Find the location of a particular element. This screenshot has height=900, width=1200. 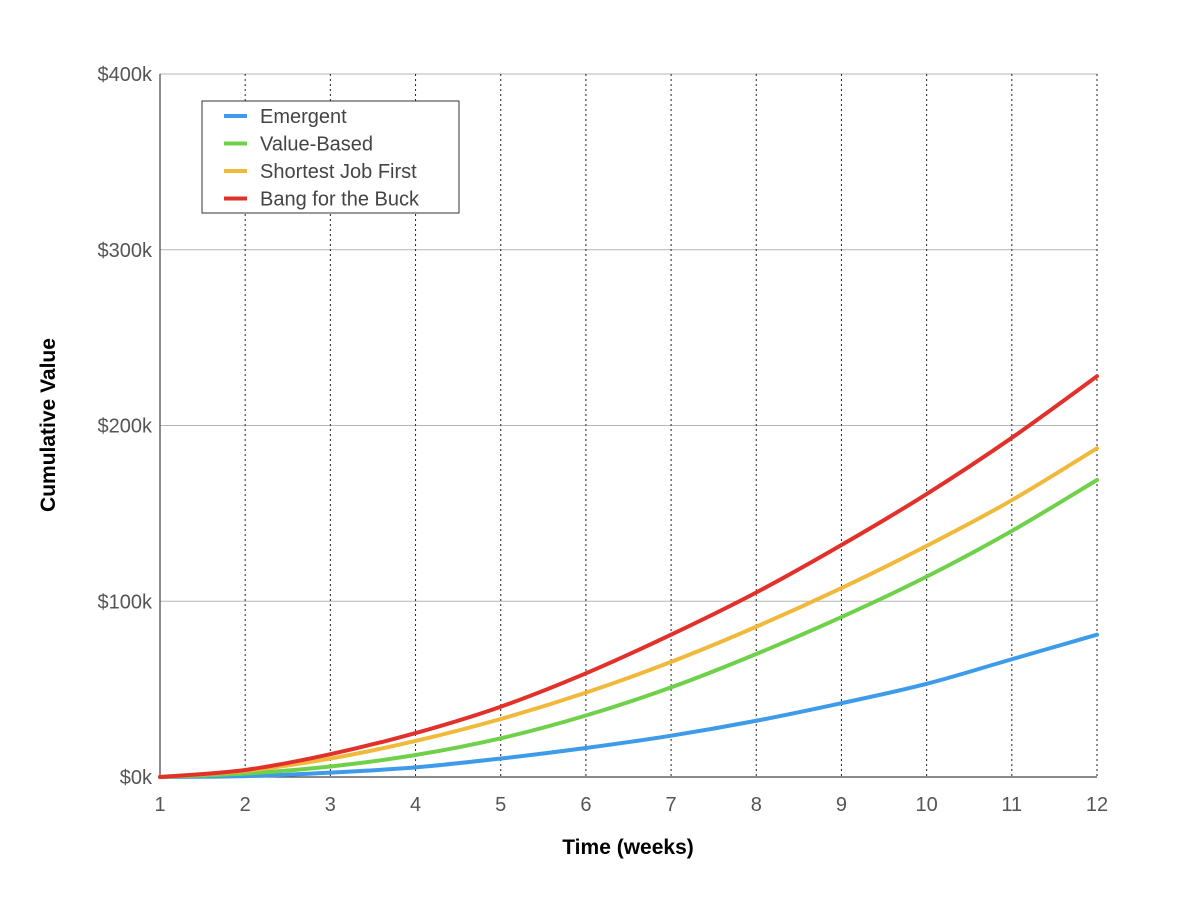

legend-box is located at coordinates (330, 157).